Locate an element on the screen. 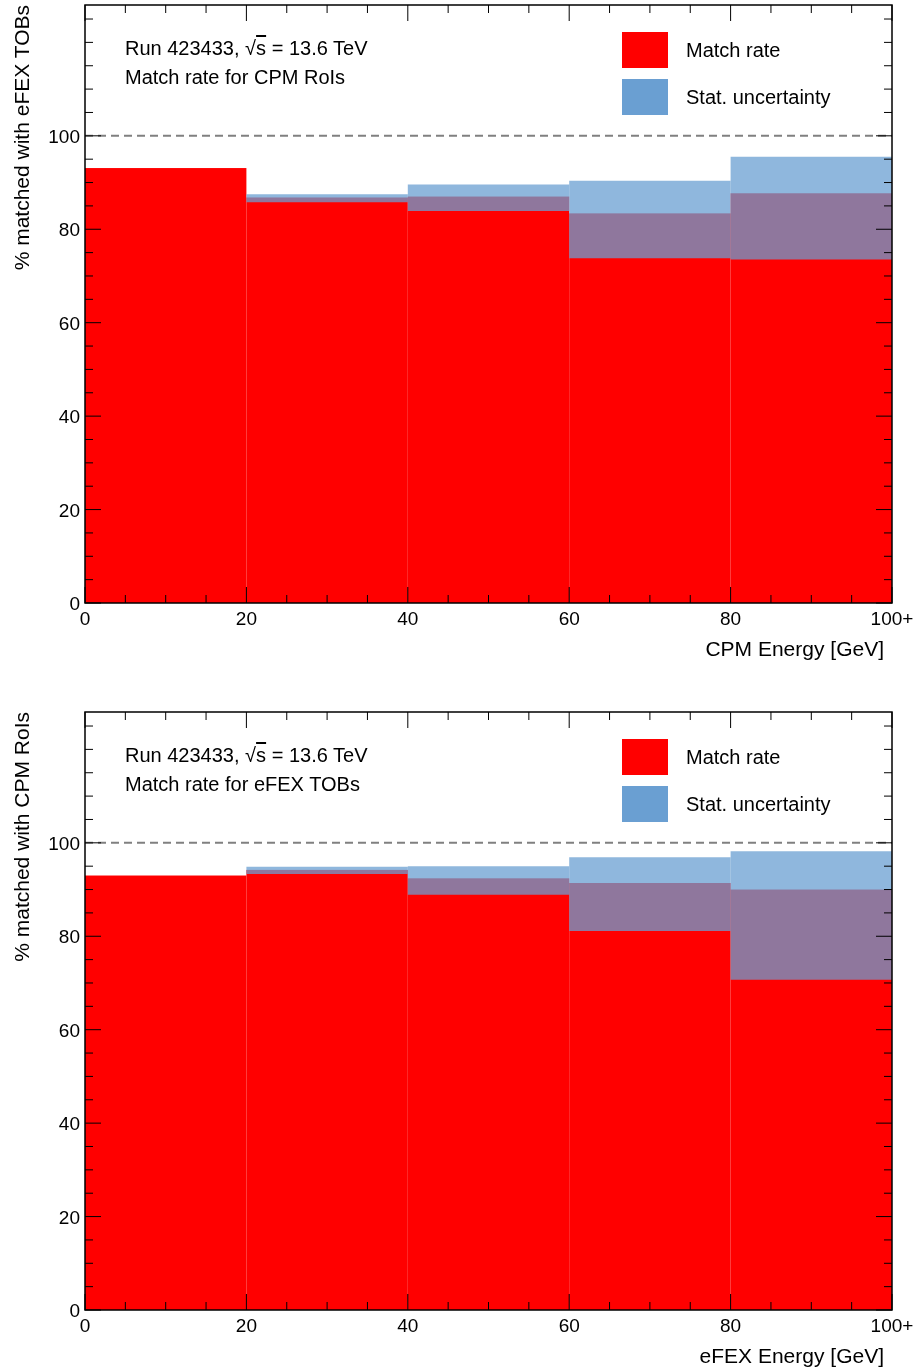 This screenshot has height=1371, width=920. x-axis-title: CPM Energy [GeV] is located at coordinates (794, 648).